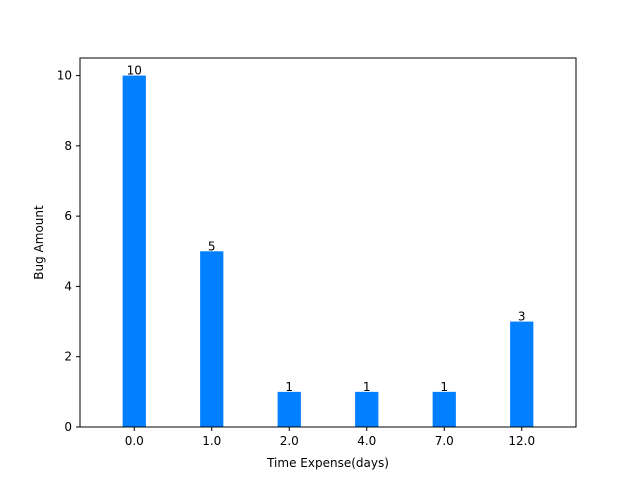 The image size is (640, 484). What do you see at coordinates (68, 251) in the screenshot?
I see `y-axis: 0 2 4 6 8 10` at bounding box center [68, 251].